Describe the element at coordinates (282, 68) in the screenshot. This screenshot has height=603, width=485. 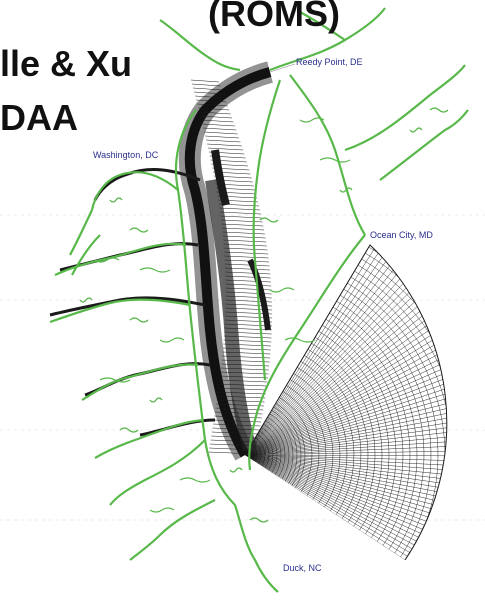
I see `reedy-point-pointer` at that location.